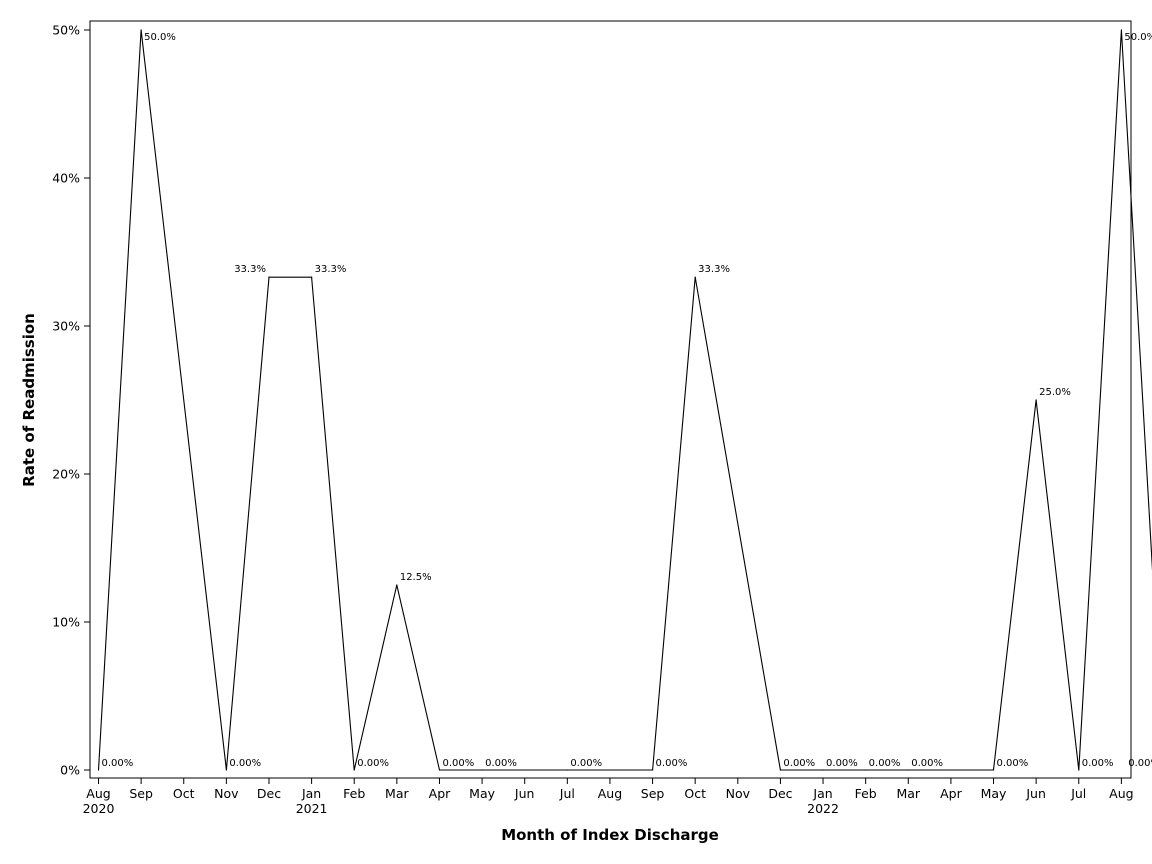  Describe the element at coordinates (312, 808) in the screenshot. I see `x-year-label: 2021` at that location.